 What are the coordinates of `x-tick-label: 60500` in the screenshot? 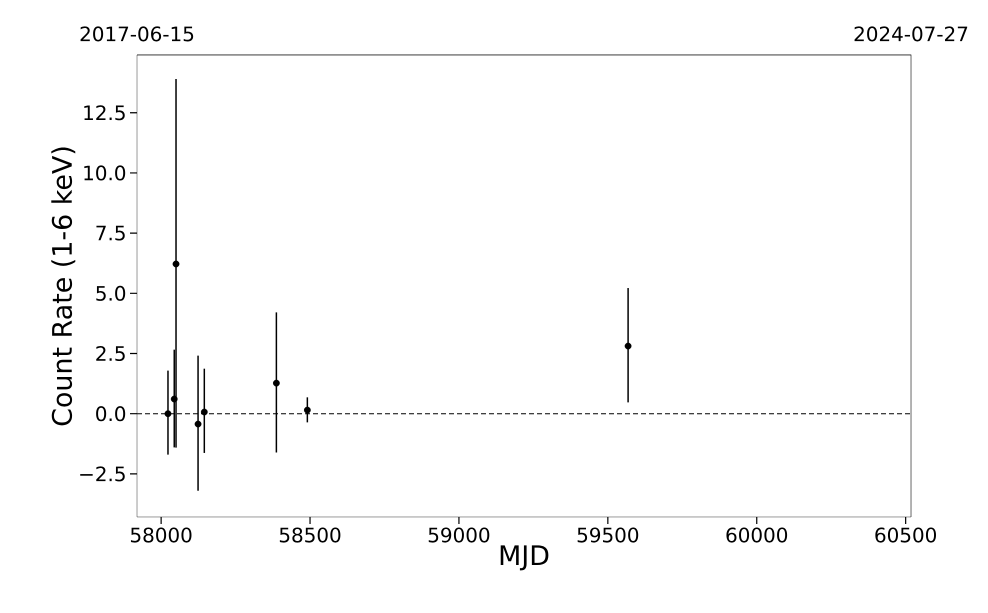 It's located at (905, 535).